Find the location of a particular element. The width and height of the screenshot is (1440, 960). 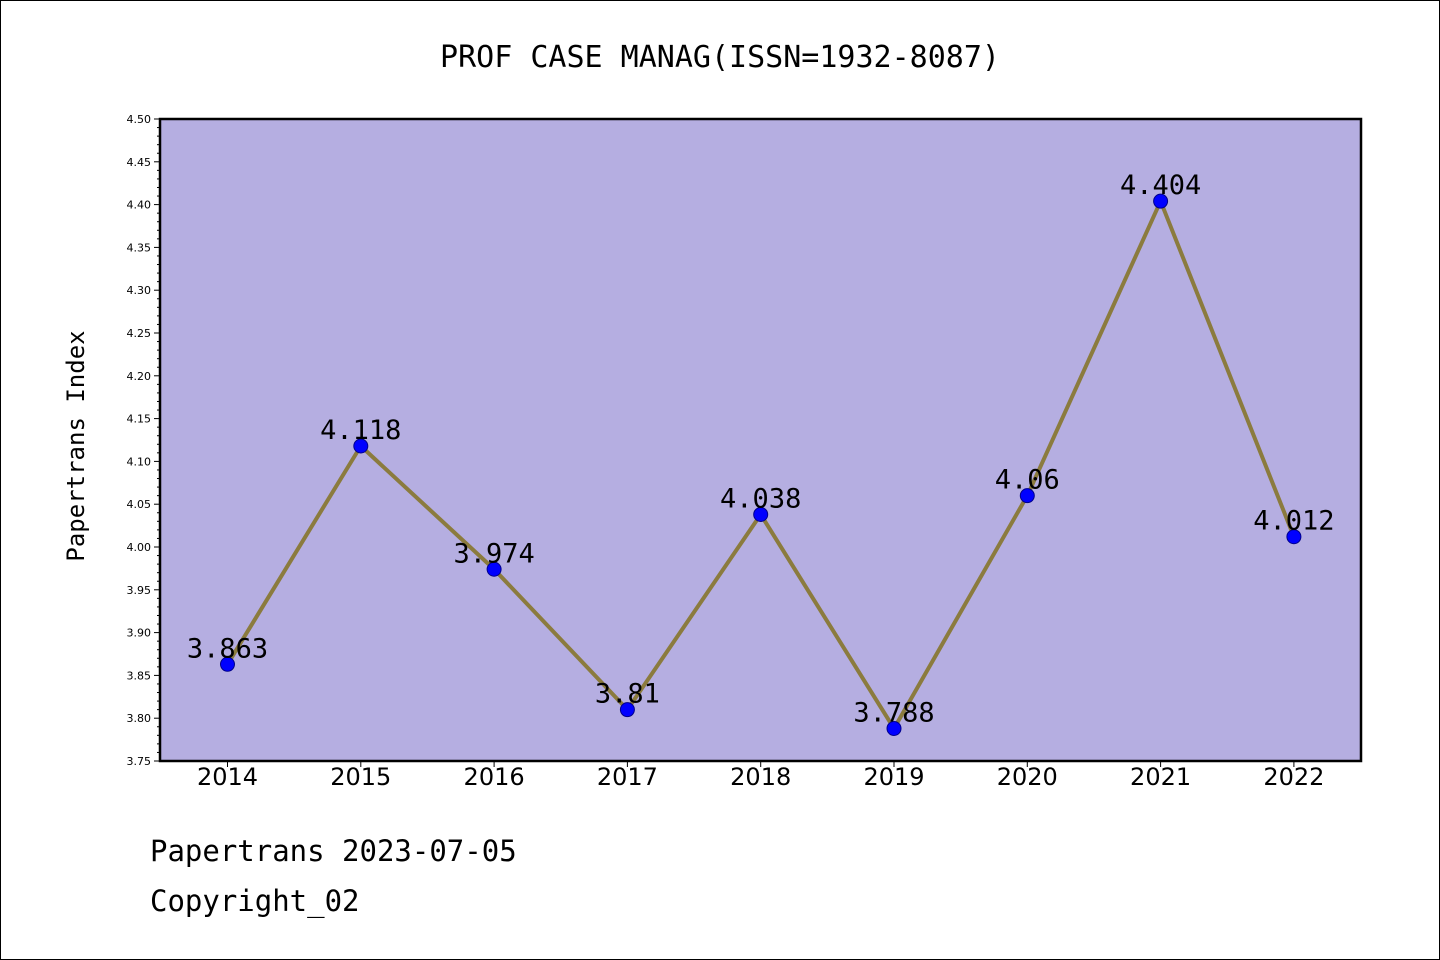

y-tick-label: 4.40 is located at coordinates (139, 205).